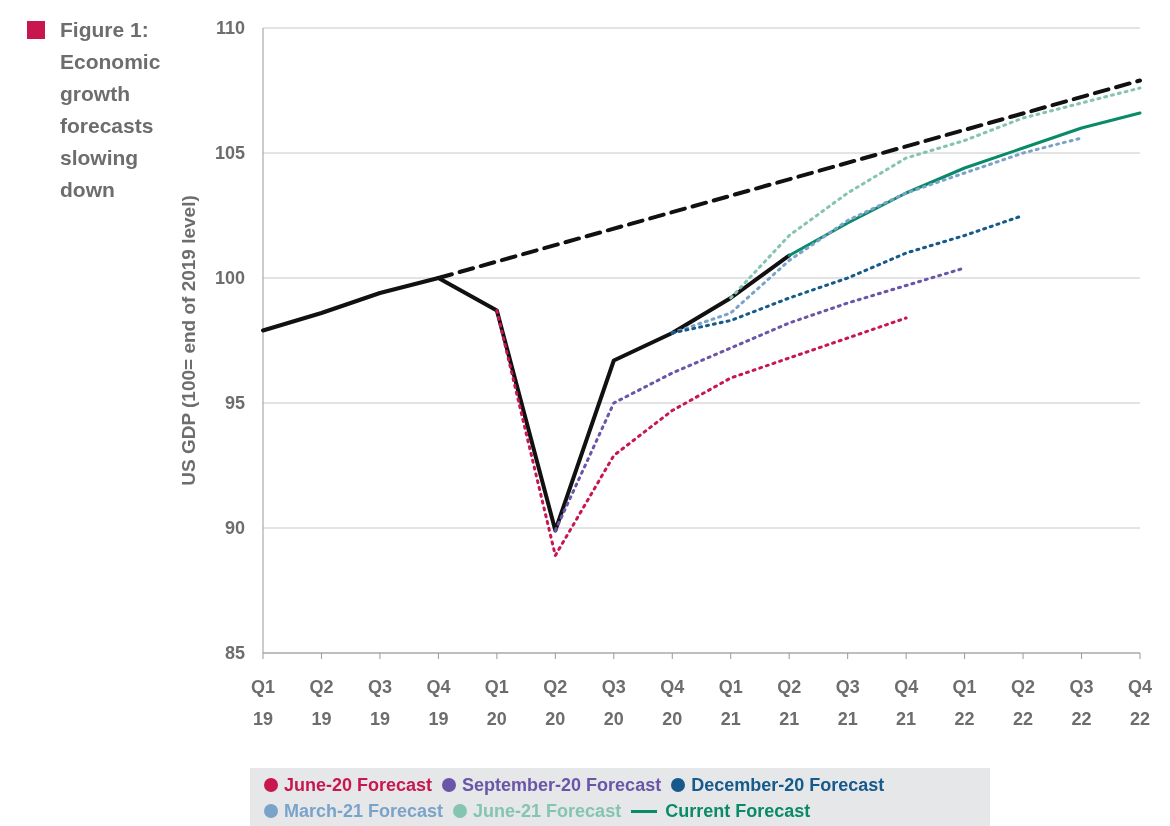  What do you see at coordinates (789, 703) in the screenshot?
I see `x-tick-label: Q2 21` at bounding box center [789, 703].